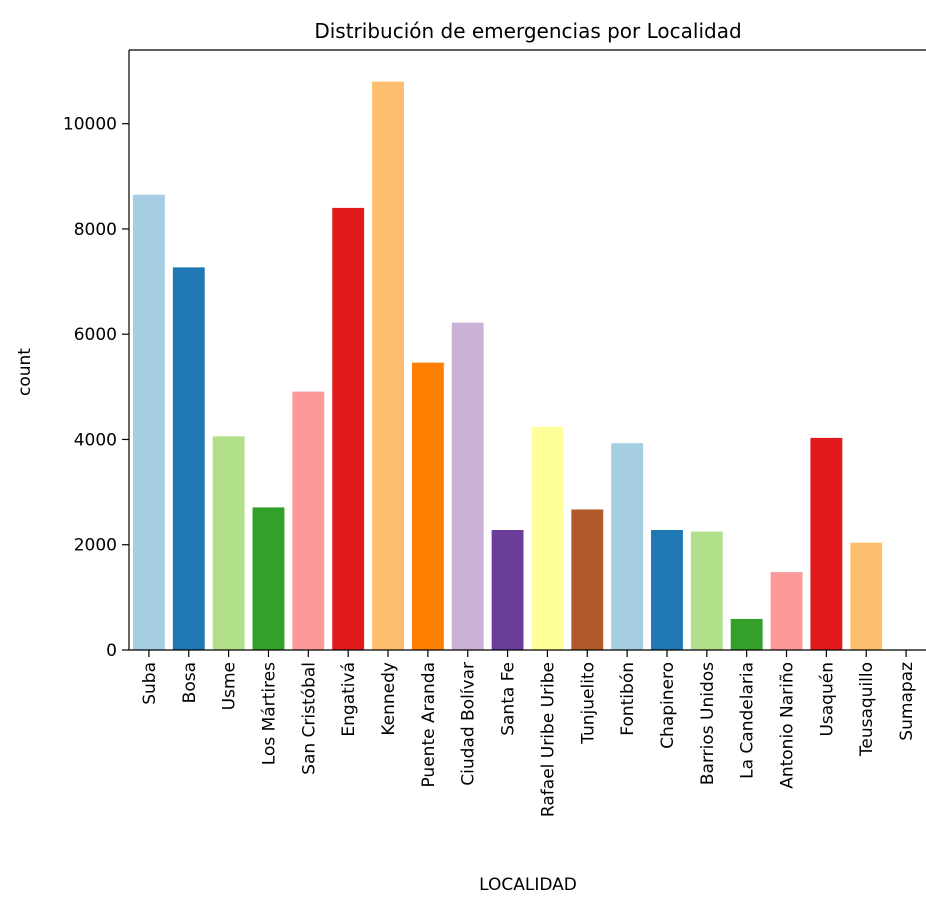  Describe the element at coordinates (469, 724) in the screenshot. I see `x-tick-label-8: Ciudad Bolívar` at that location.